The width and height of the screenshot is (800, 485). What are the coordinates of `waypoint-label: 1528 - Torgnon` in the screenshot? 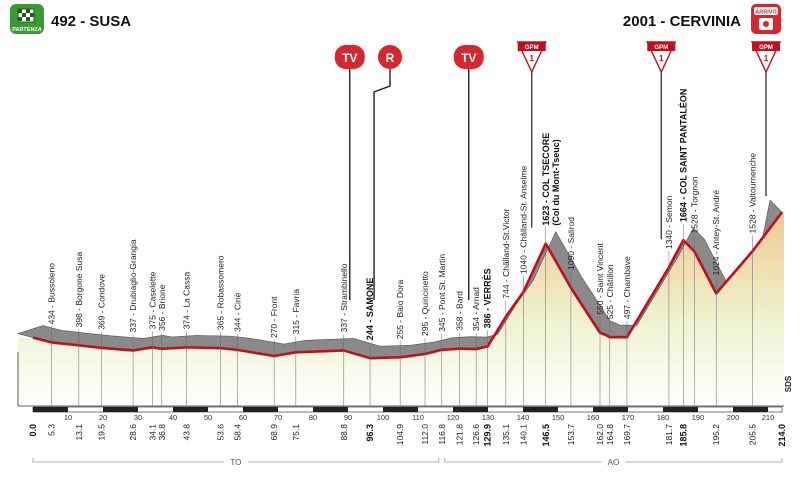 It's located at (695, 204).